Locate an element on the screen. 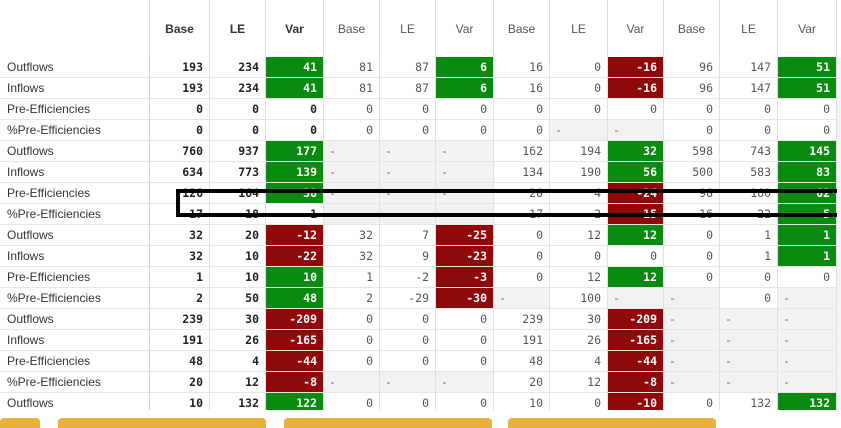 This screenshot has width=841, height=428. table-cell: 773 is located at coordinates (238, 172).